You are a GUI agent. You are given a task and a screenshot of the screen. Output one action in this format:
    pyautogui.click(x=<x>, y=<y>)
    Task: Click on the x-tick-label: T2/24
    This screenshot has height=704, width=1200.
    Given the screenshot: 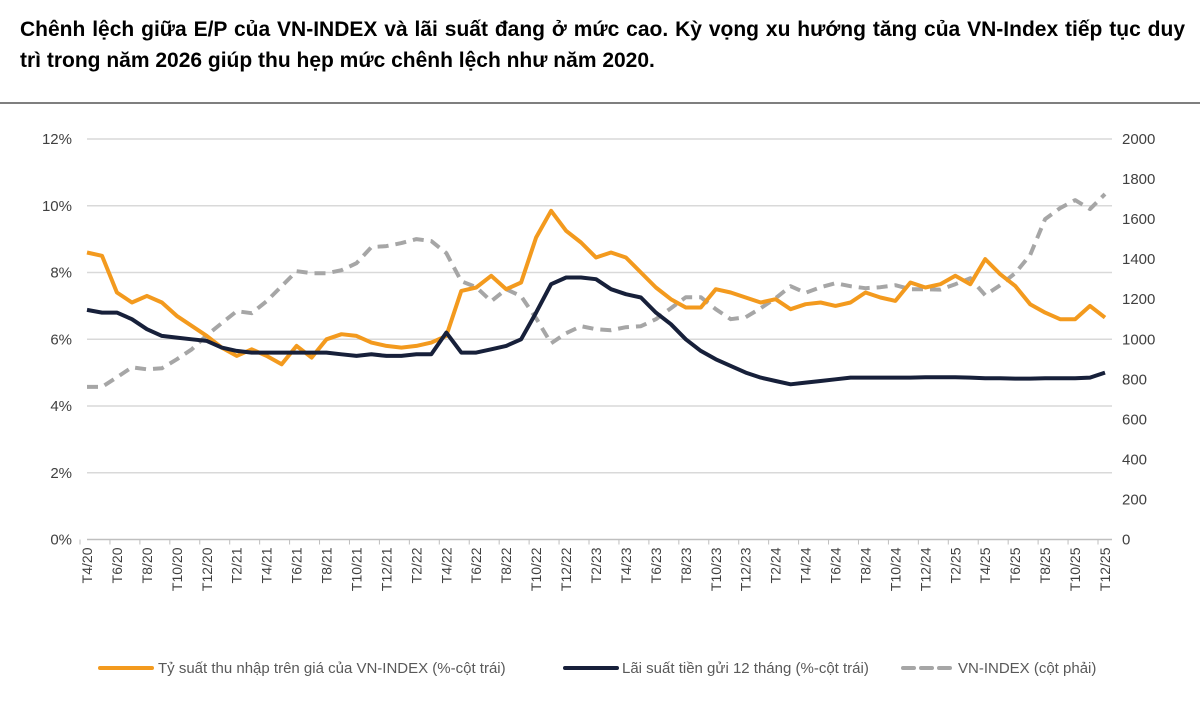 What is the action you would take?
    pyautogui.click(x=776, y=565)
    